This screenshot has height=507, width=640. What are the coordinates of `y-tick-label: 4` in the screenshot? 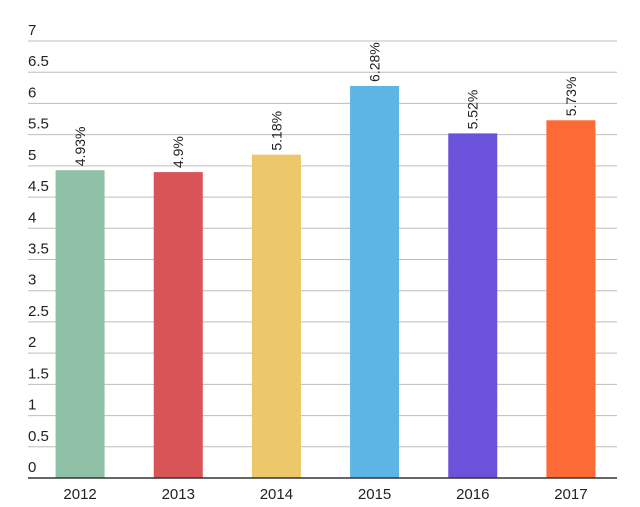 It's located at (32, 217).